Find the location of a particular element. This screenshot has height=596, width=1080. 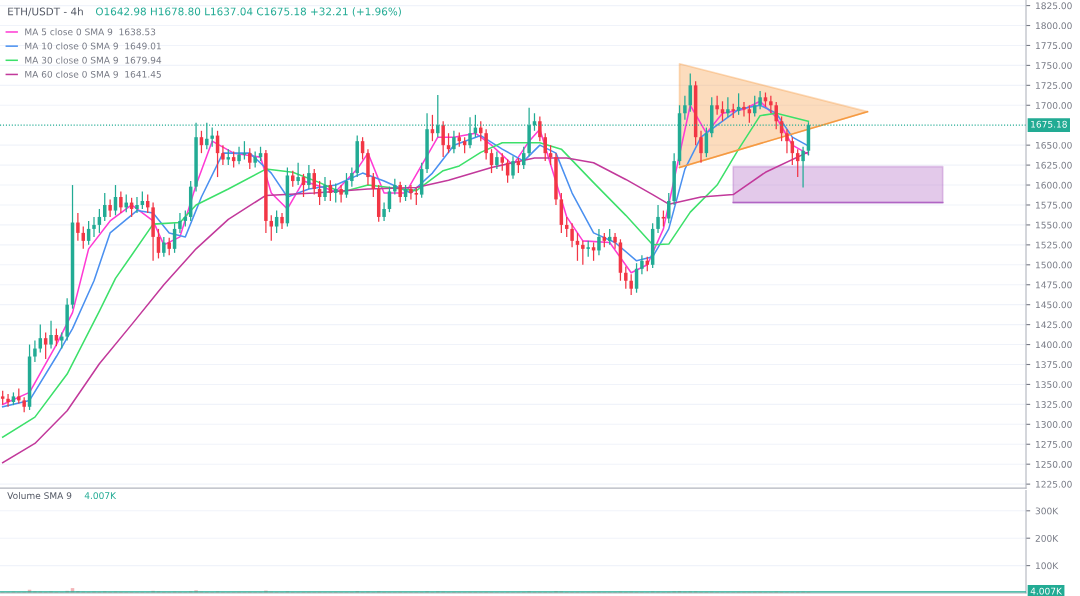

y-tick-label: 1575.00 is located at coordinates (1054, 205).